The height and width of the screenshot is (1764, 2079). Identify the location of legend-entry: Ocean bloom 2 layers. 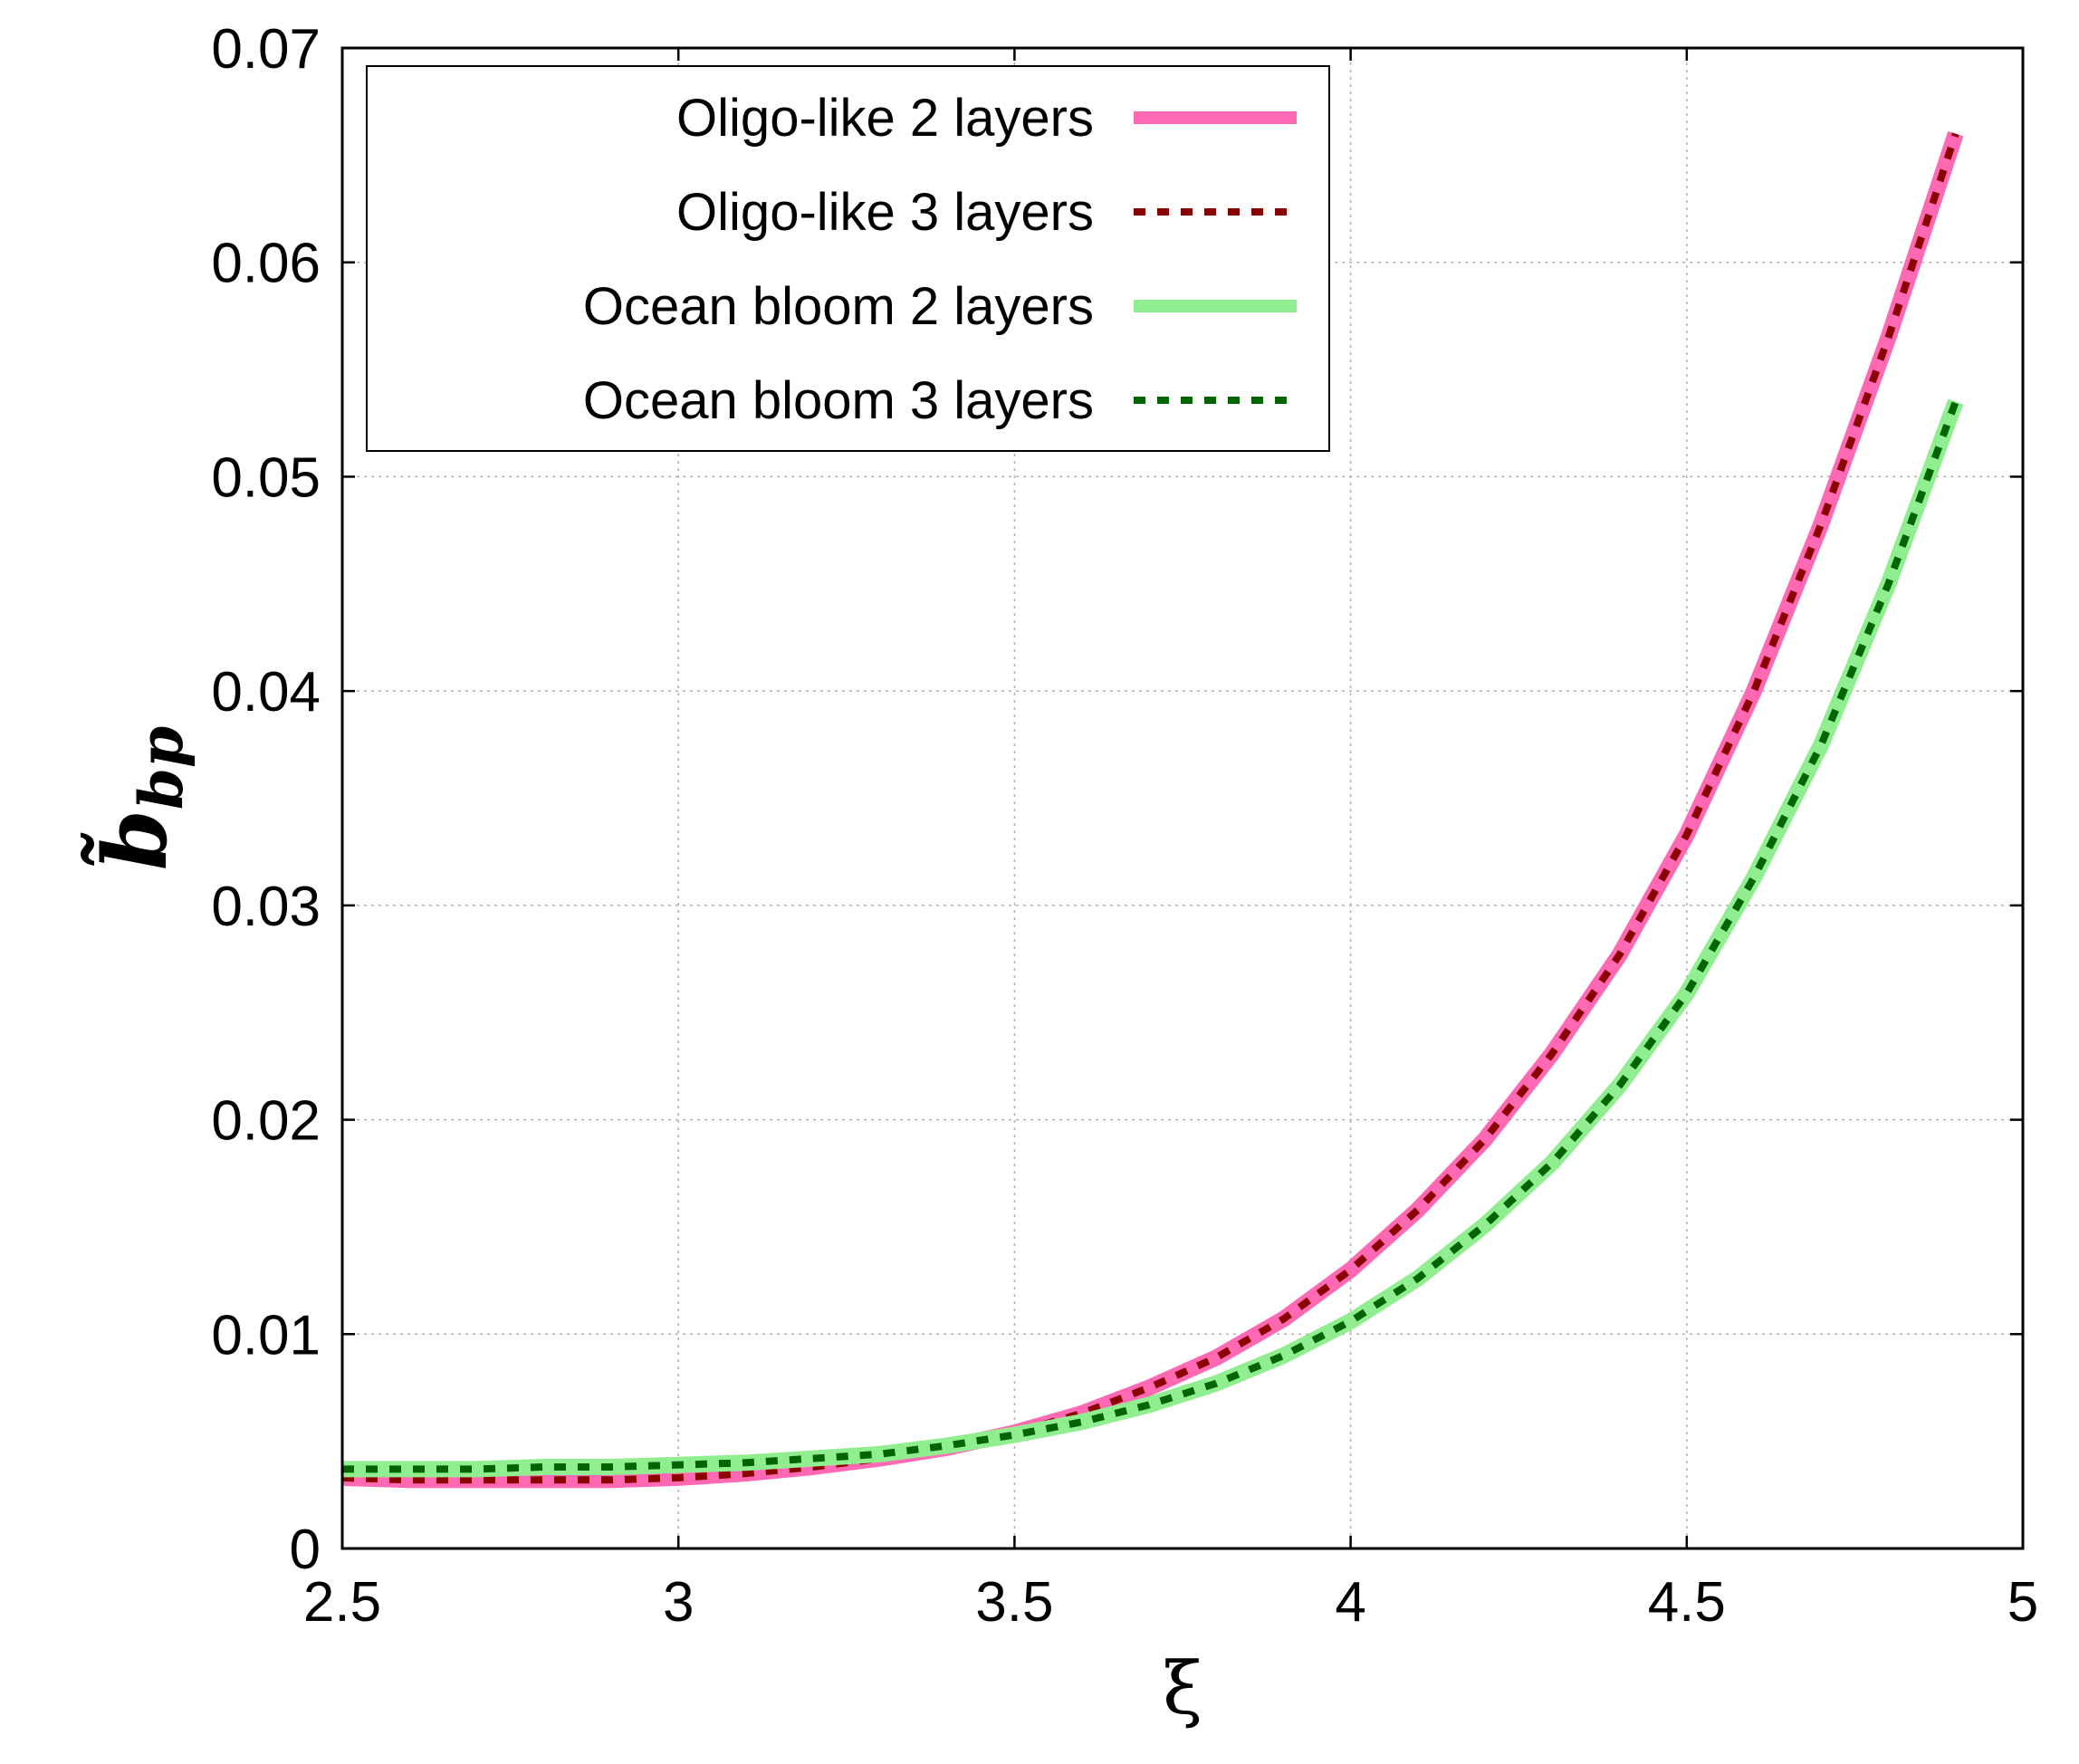
(940, 306).